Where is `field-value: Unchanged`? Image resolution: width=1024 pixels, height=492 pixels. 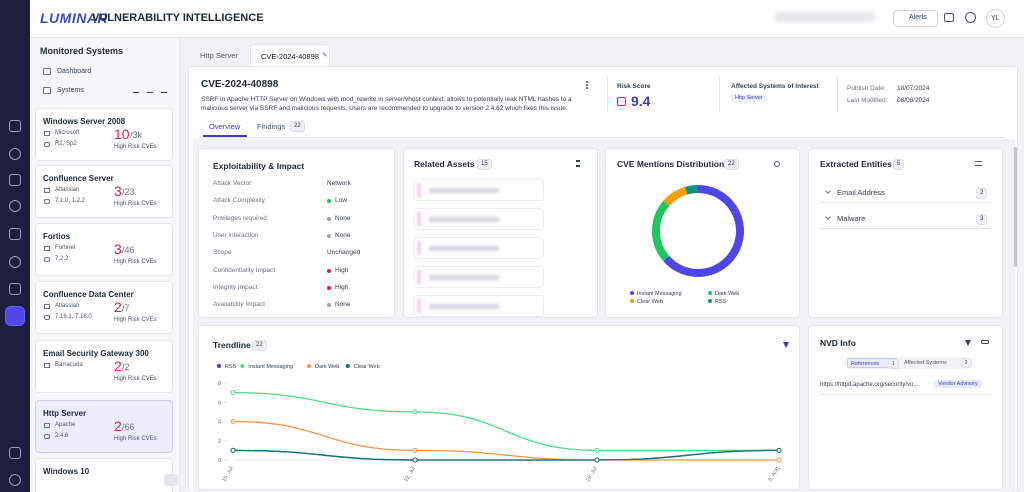
field-value: Unchanged is located at coordinates (344, 253).